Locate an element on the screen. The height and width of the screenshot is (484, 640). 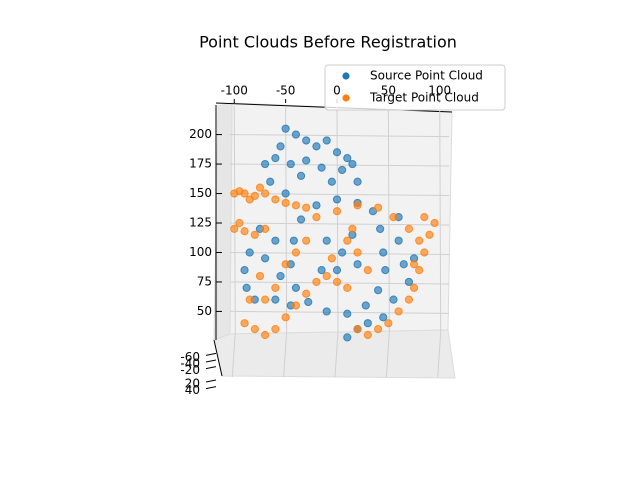
z-tick-label: 50 is located at coordinates (204, 311).